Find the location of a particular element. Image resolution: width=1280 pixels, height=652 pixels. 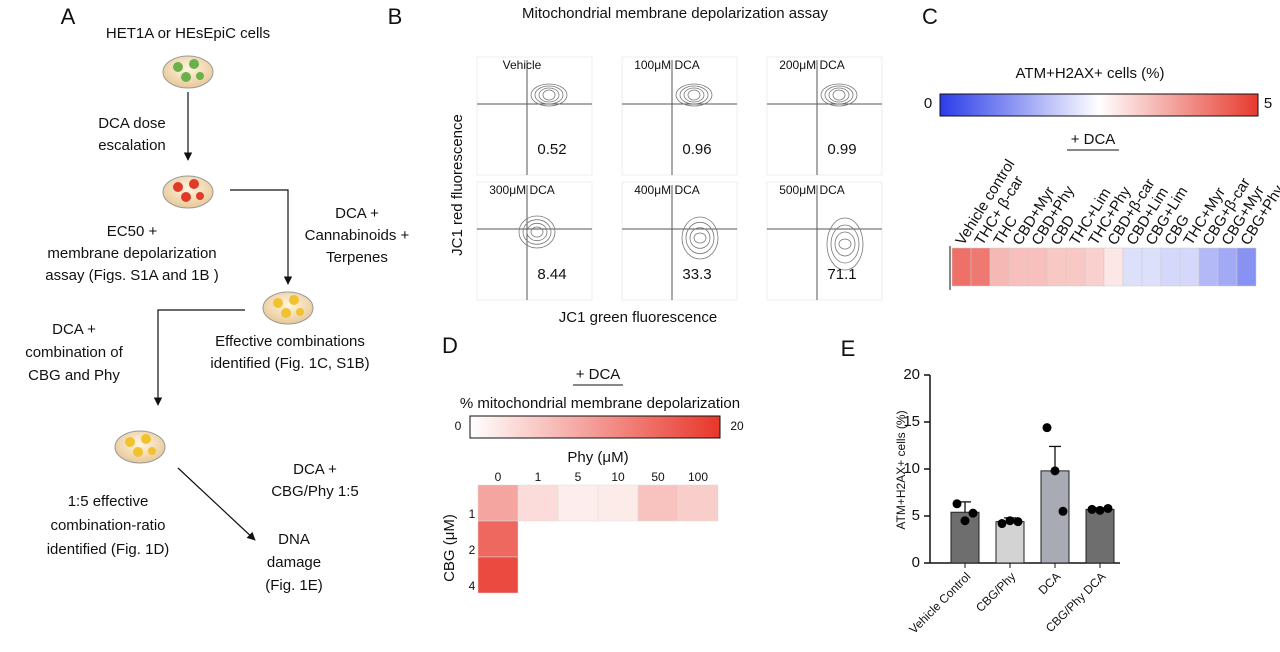

x-tick-label: CBG/Phy is located at coordinates (995, 591).